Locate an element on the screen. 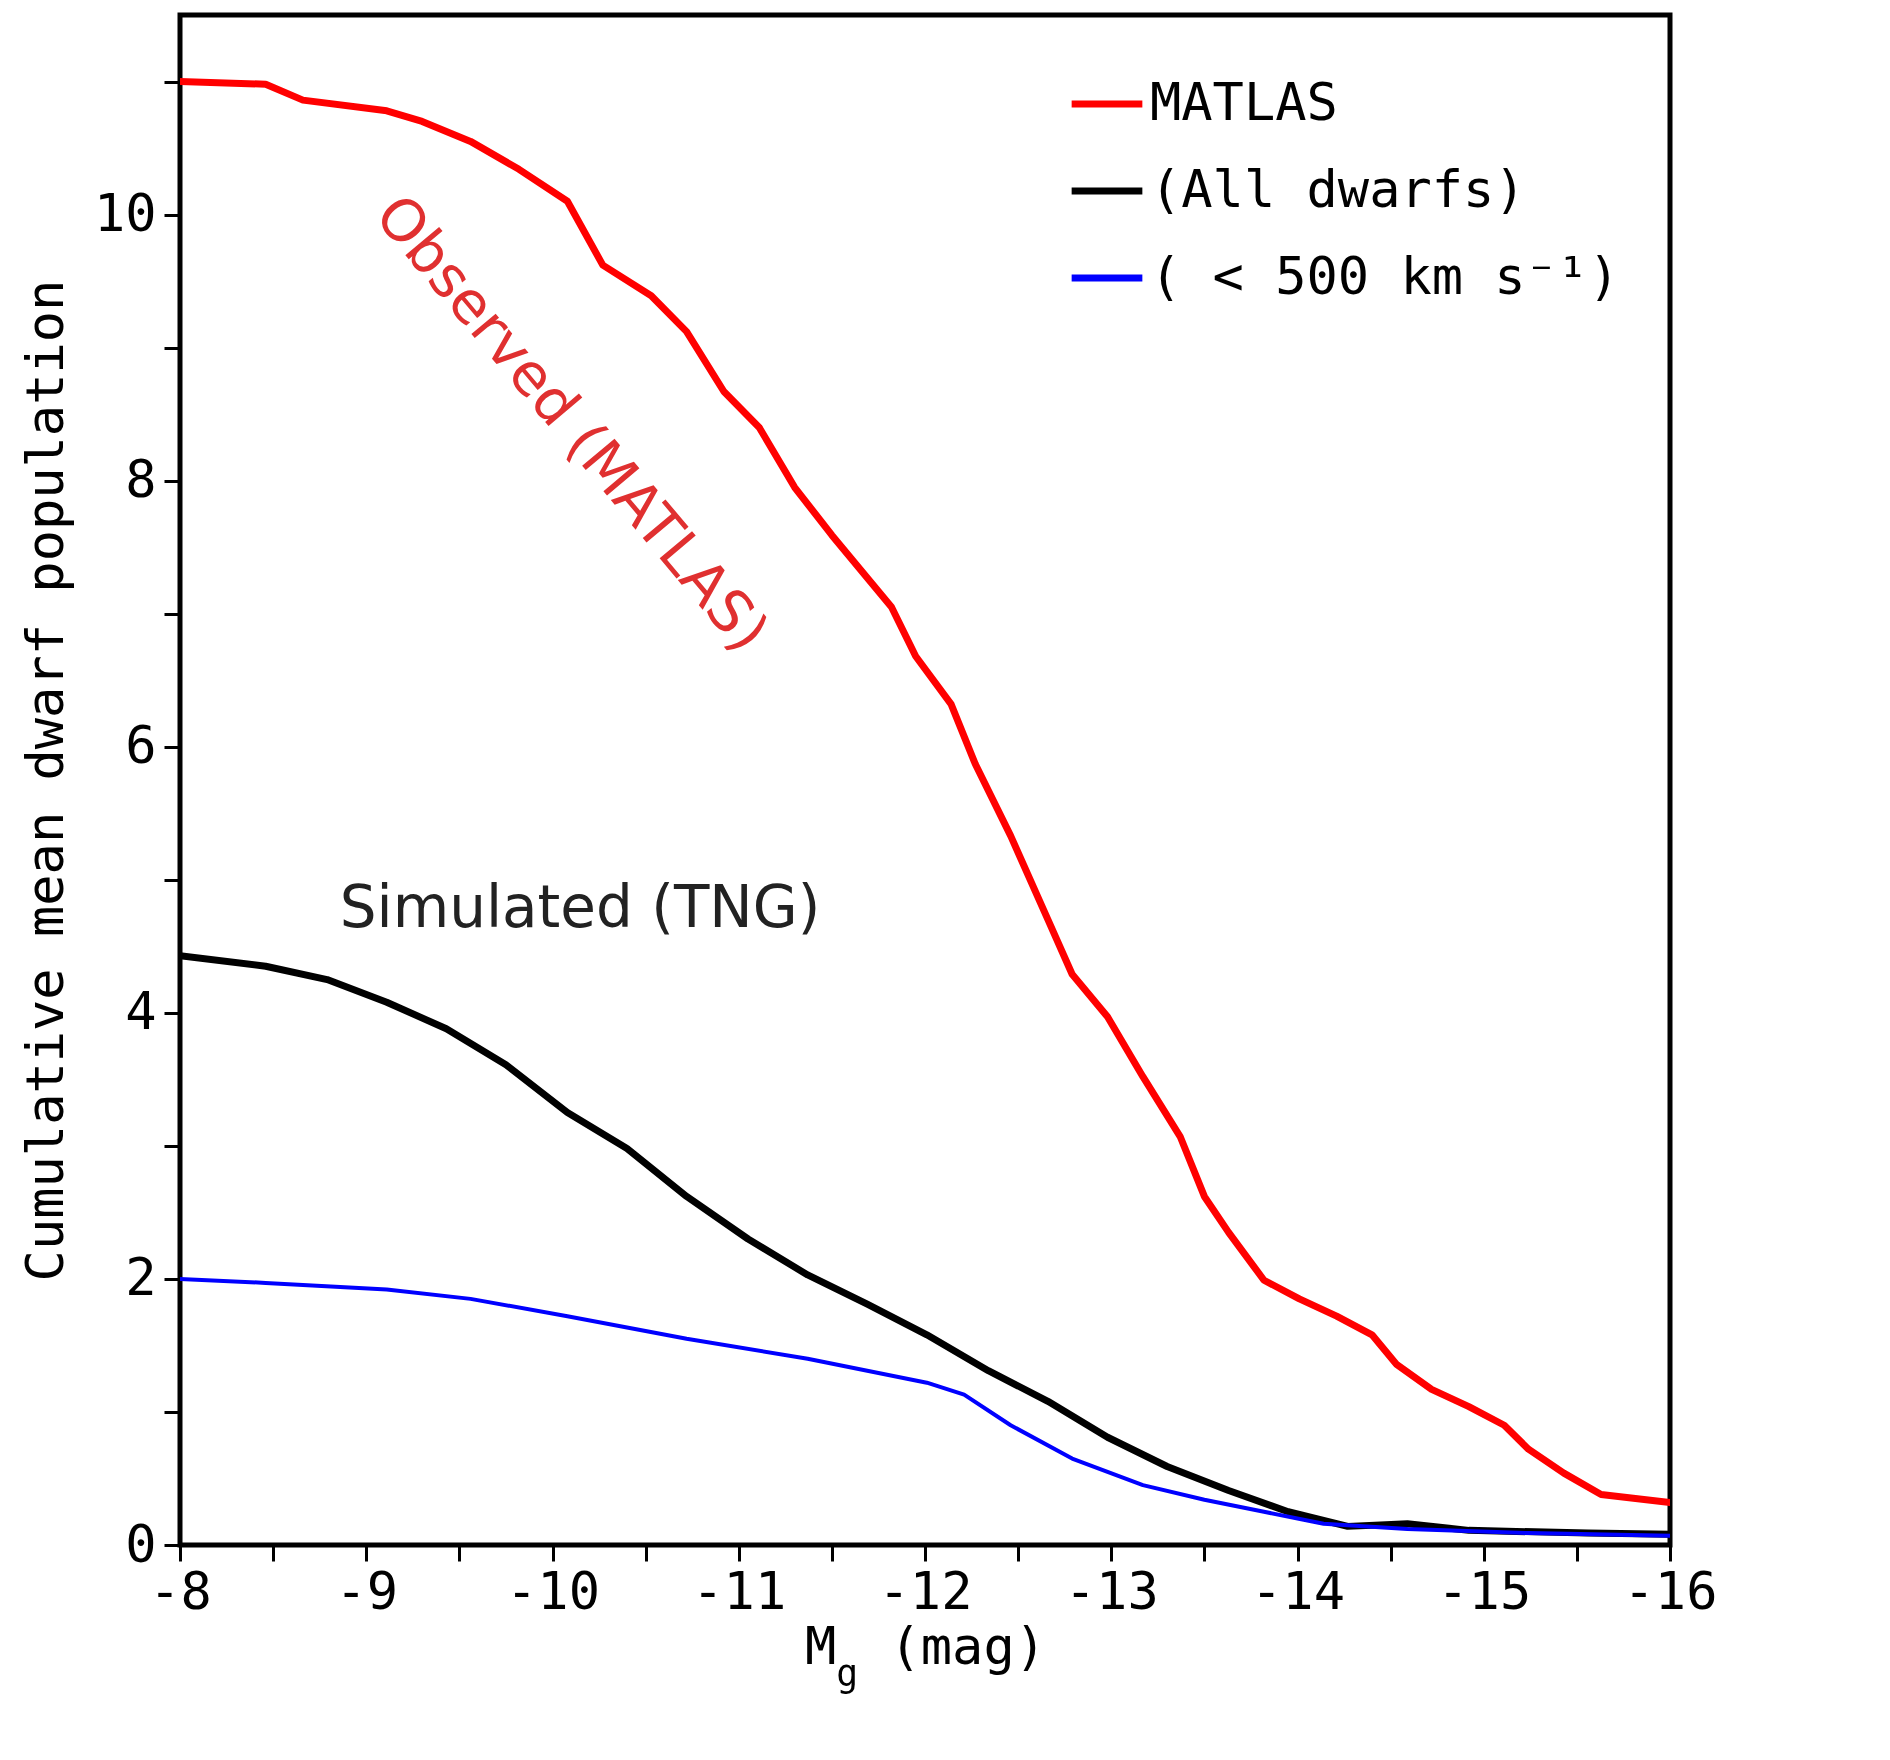 The width and height of the screenshot is (1890, 1760). y-tick-label: 10 is located at coordinates (125, 213).